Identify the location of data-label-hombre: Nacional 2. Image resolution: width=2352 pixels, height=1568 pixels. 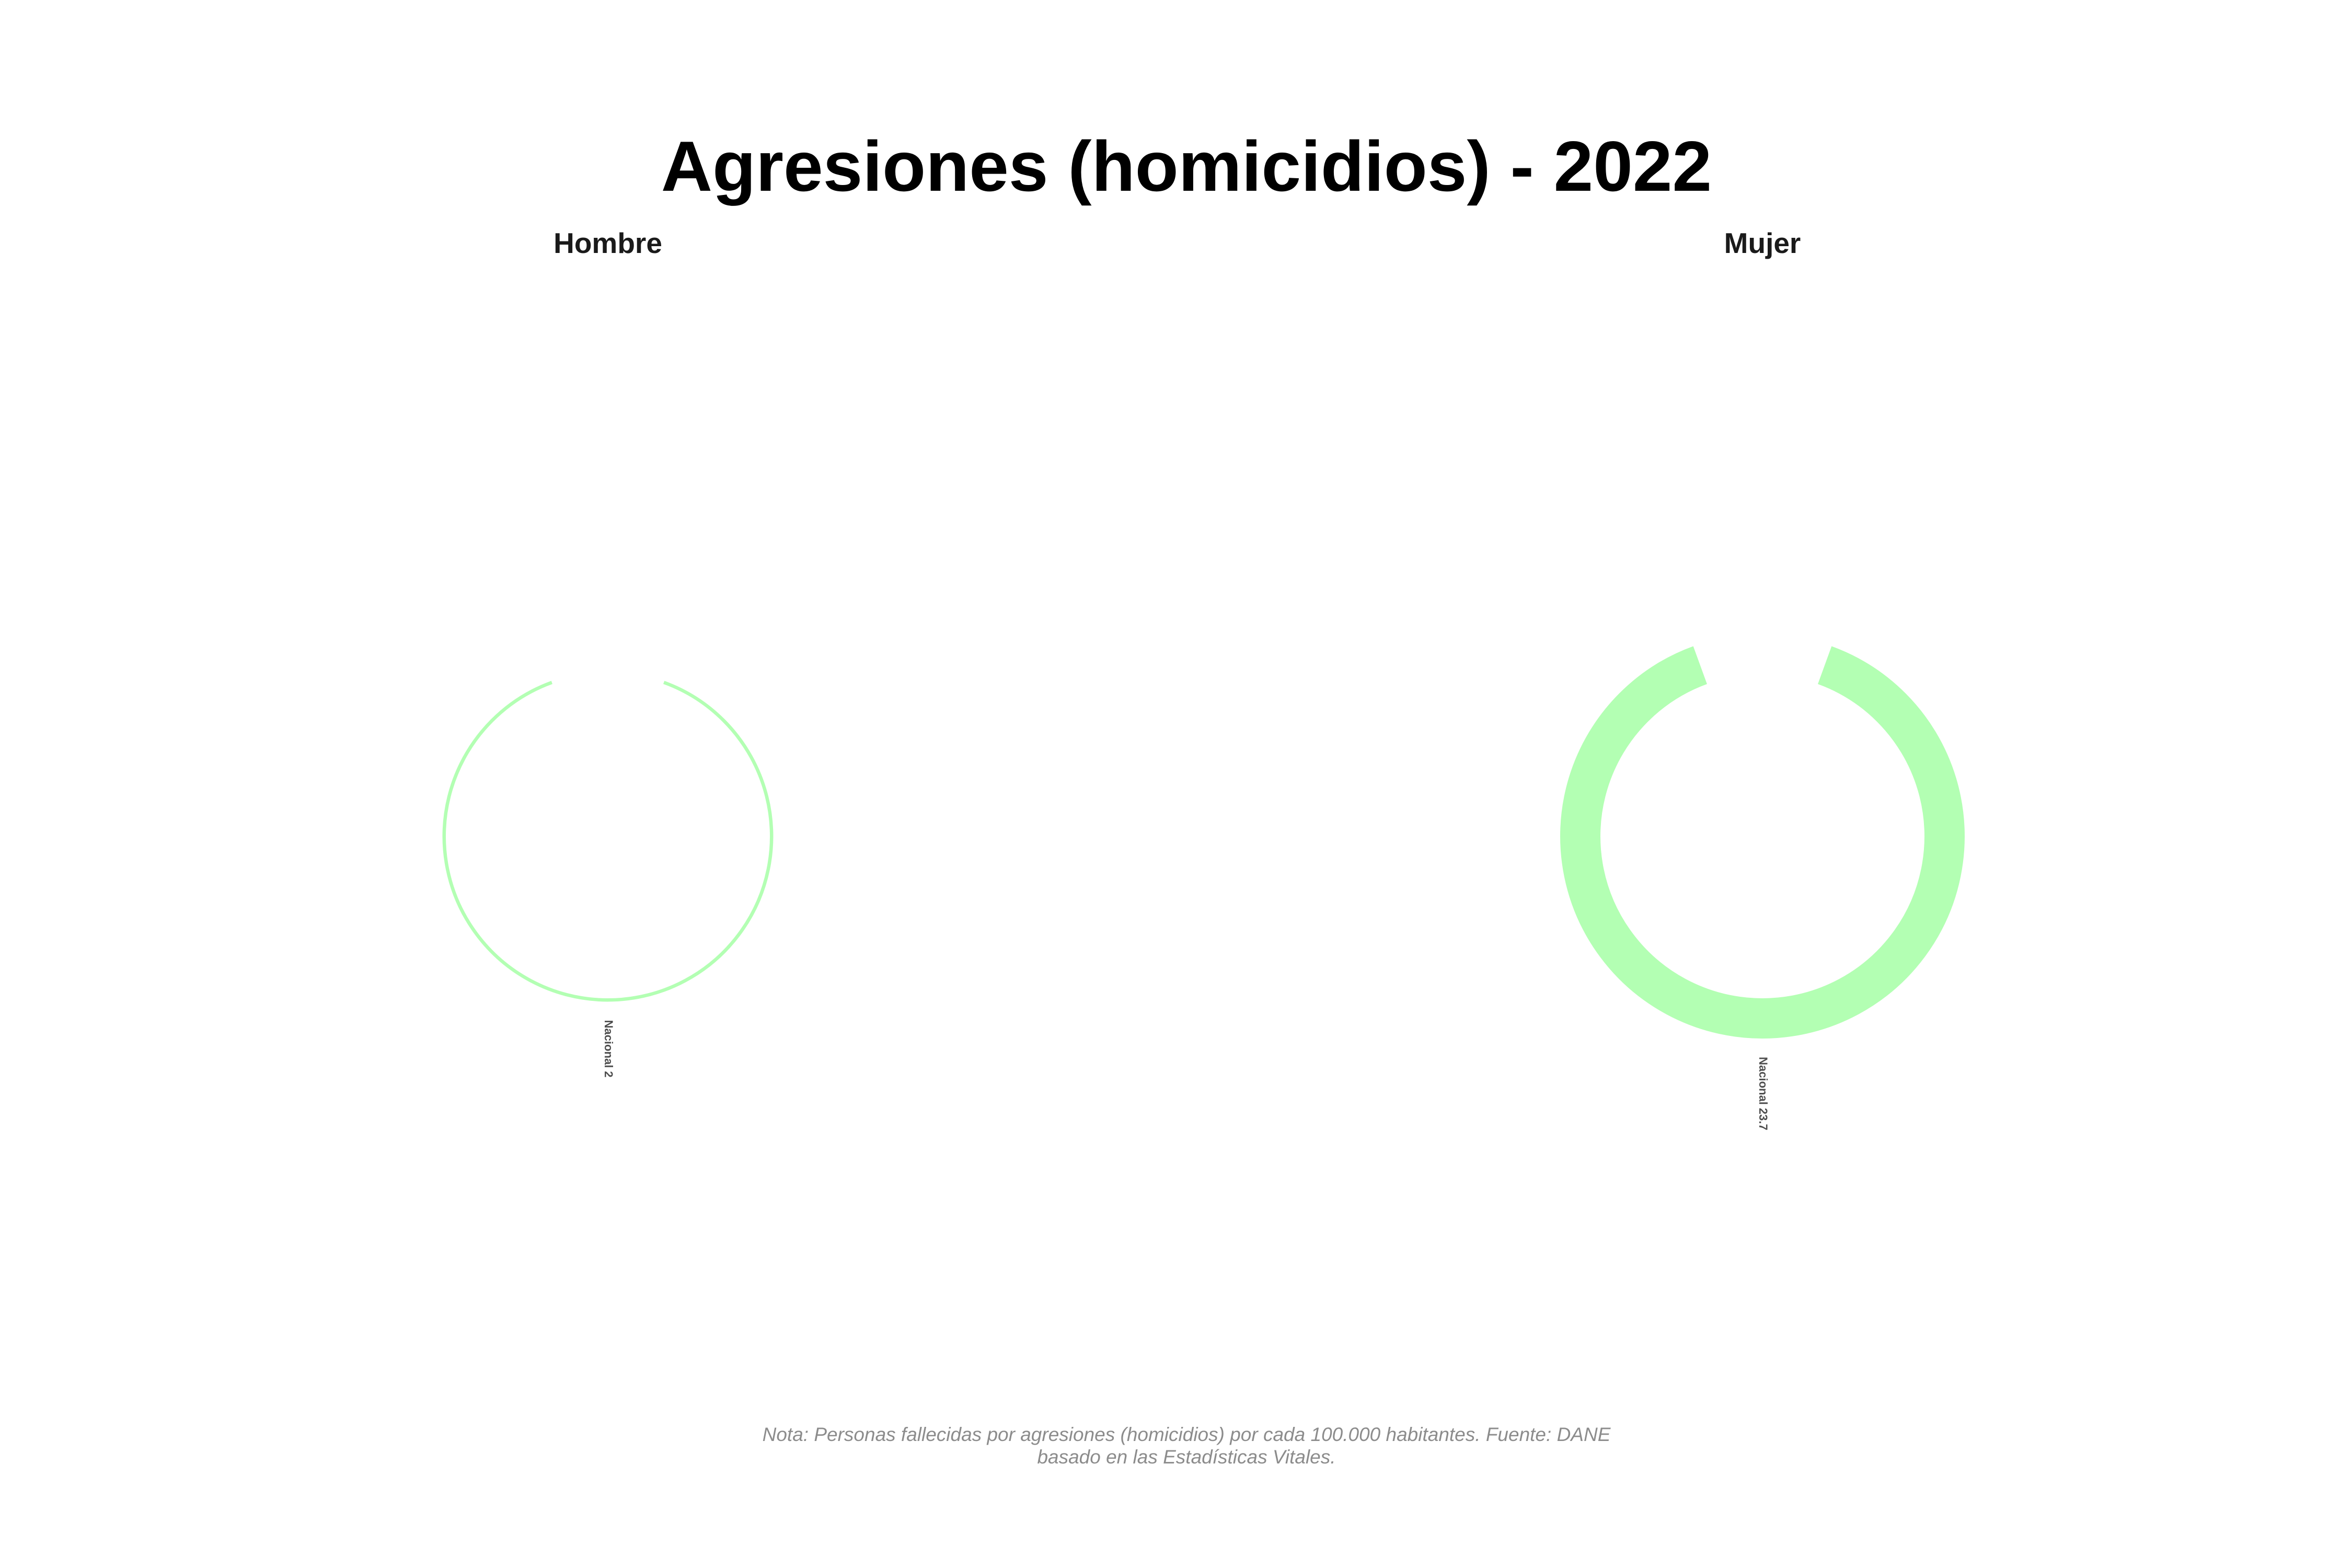
(608, 1048).